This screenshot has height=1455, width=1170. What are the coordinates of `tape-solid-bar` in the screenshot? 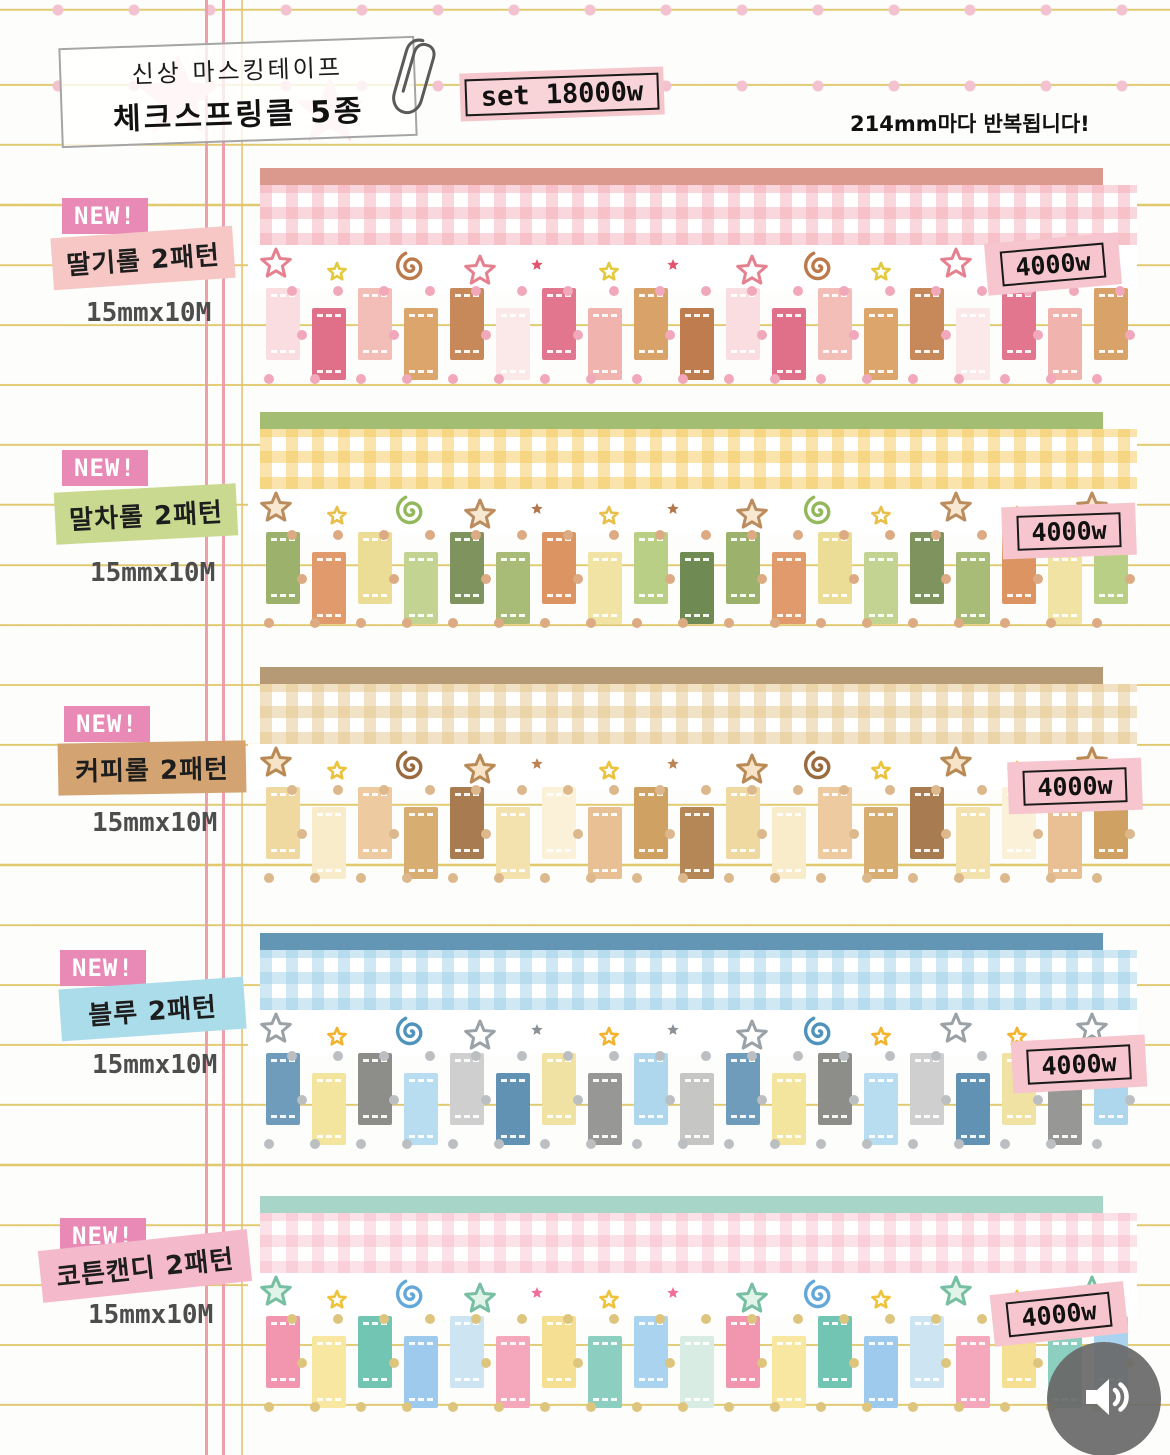 It's located at (681, 941).